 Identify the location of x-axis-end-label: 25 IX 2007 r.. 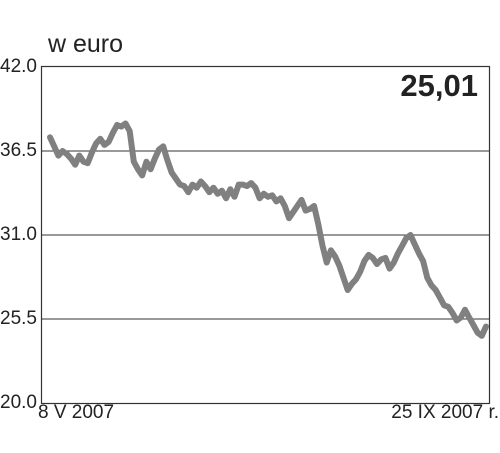
(445, 412).